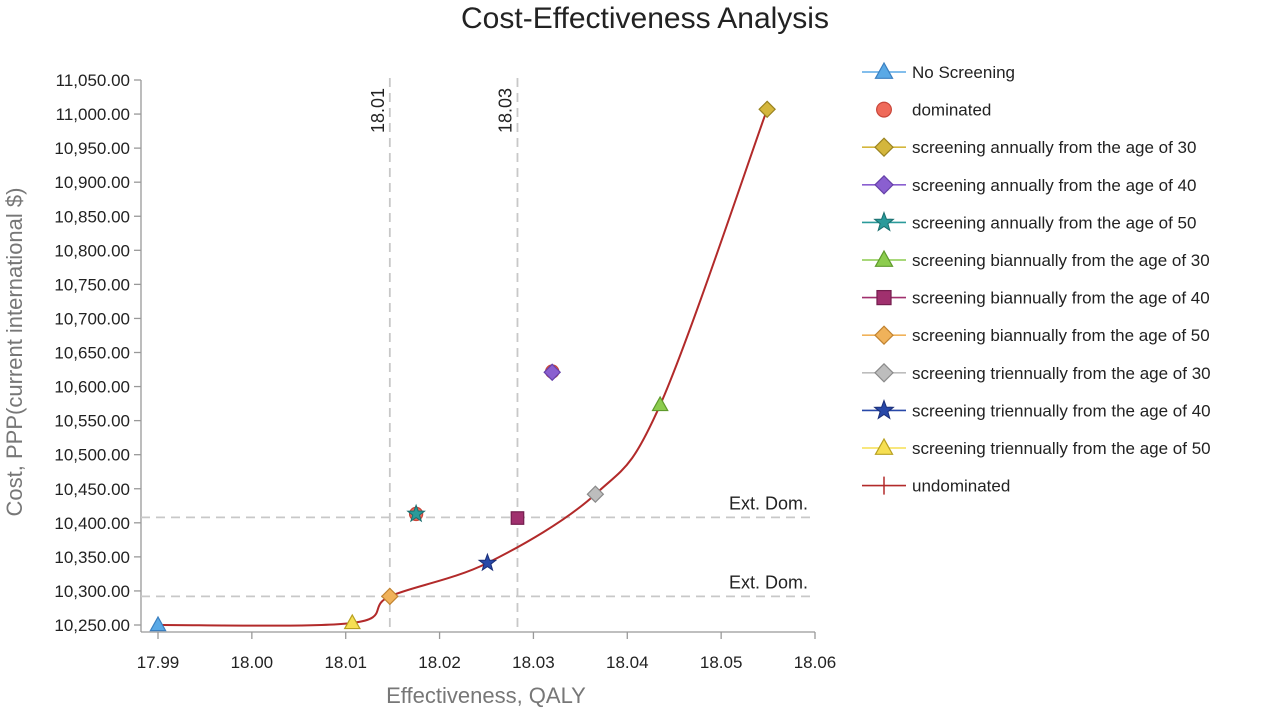  What do you see at coordinates (92, 591) in the screenshot?
I see `y-tick-label: 10,300.00` at bounding box center [92, 591].